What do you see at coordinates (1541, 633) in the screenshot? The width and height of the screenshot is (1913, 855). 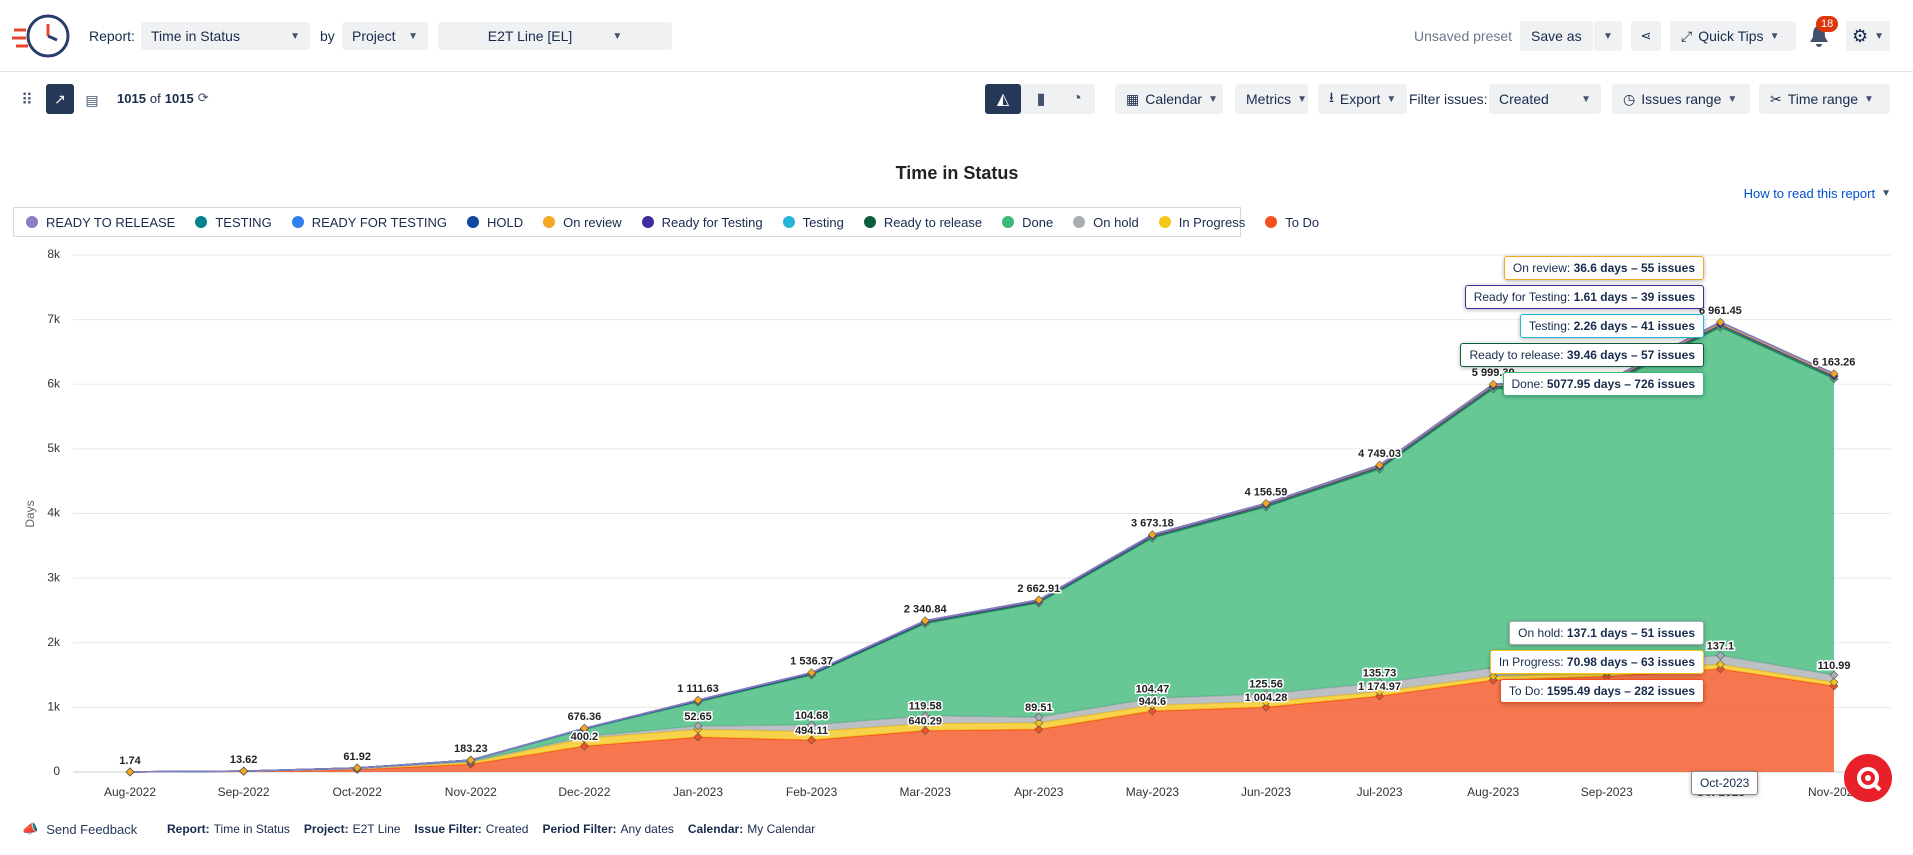 I see `tooltip-label: On hold:` at bounding box center [1541, 633].